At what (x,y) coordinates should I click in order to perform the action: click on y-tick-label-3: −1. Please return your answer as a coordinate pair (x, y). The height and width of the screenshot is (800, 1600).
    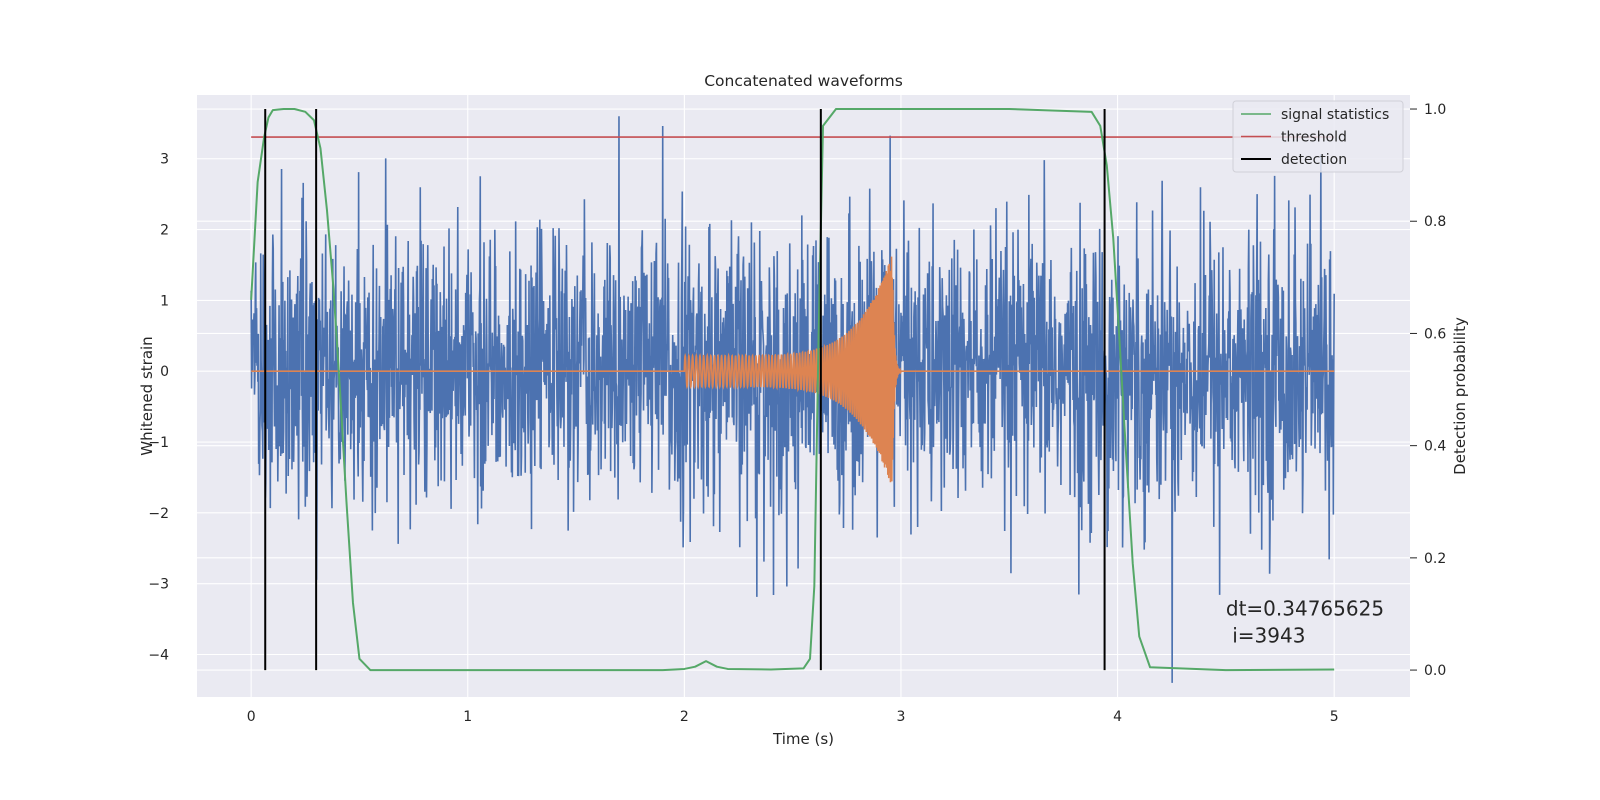
    Looking at the image, I should click on (158, 443).